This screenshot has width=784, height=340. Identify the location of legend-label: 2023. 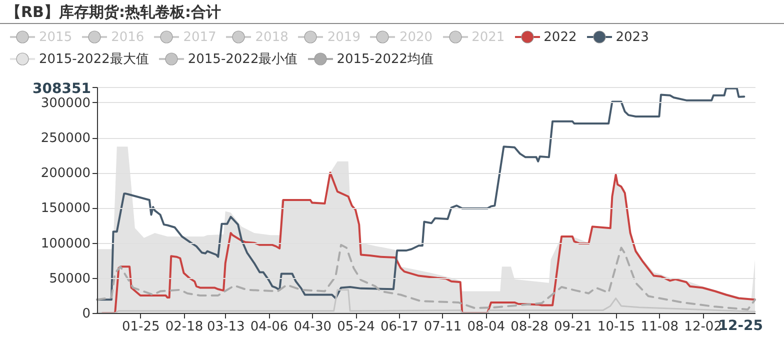
(632, 37).